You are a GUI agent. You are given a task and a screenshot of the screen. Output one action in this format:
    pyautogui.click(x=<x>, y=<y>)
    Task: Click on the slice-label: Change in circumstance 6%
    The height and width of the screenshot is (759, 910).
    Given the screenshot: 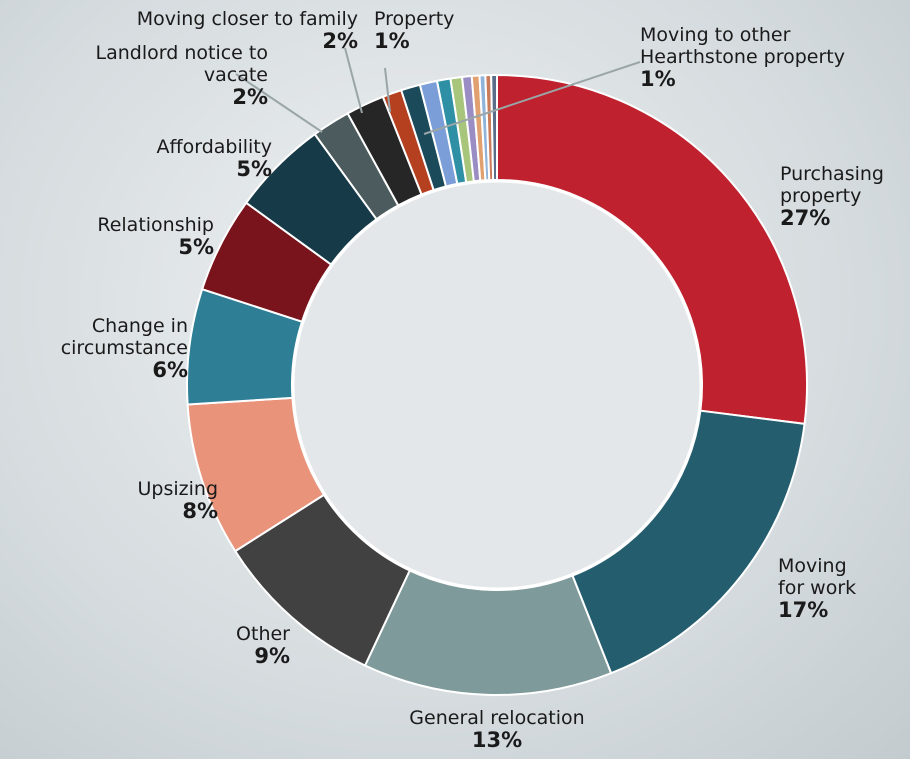 What is the action you would take?
    pyautogui.click(x=100, y=348)
    